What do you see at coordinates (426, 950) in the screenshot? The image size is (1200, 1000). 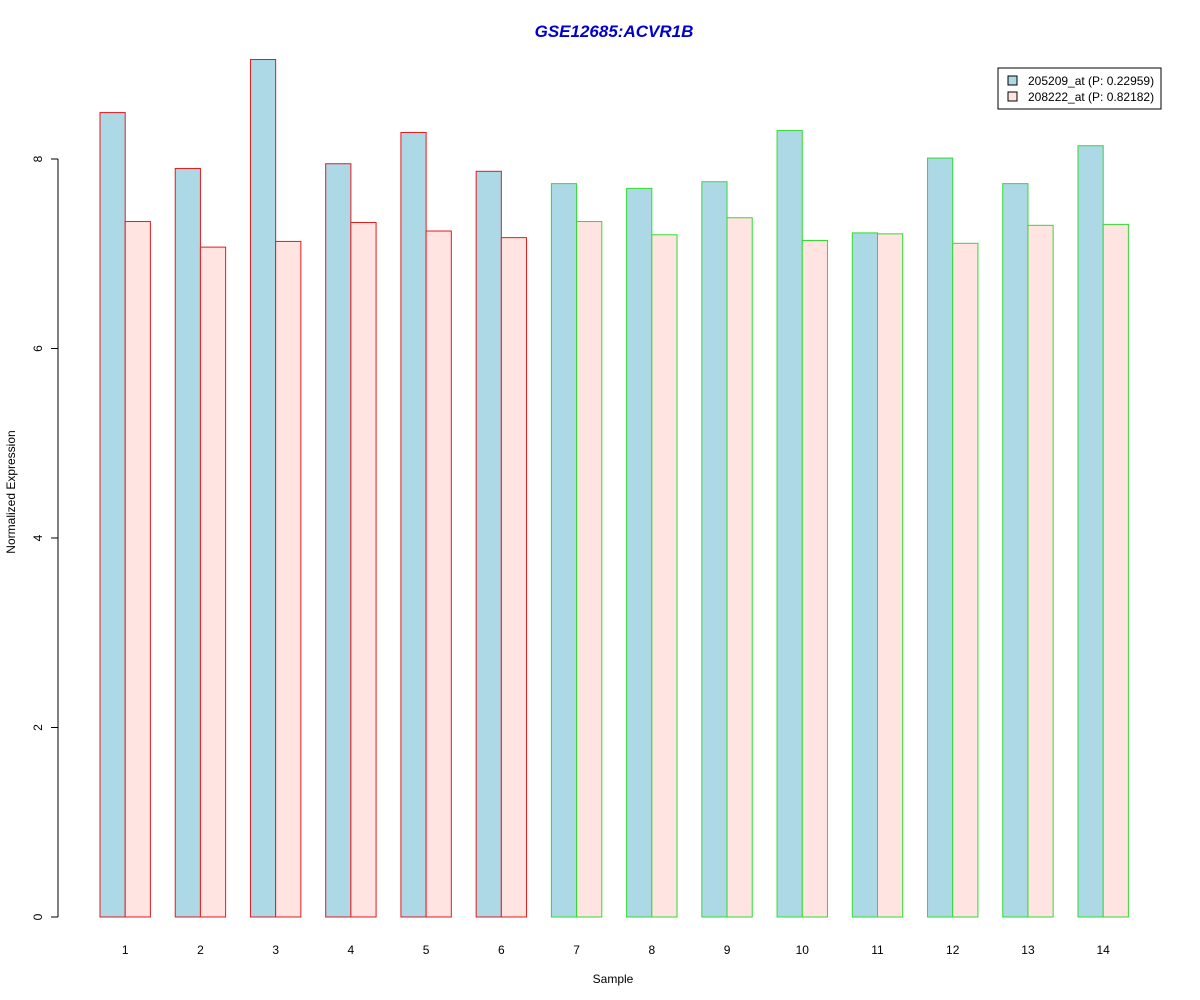 I see `x-tick-label-5: 5` at bounding box center [426, 950].